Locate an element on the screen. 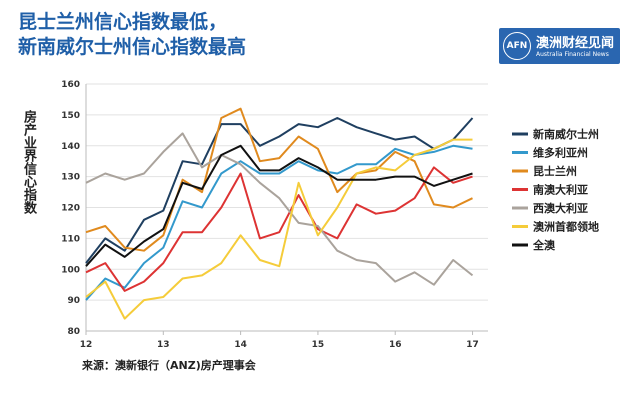 The width and height of the screenshot is (640, 403). legend-label: 西澳大利亚 is located at coordinates (560, 208).